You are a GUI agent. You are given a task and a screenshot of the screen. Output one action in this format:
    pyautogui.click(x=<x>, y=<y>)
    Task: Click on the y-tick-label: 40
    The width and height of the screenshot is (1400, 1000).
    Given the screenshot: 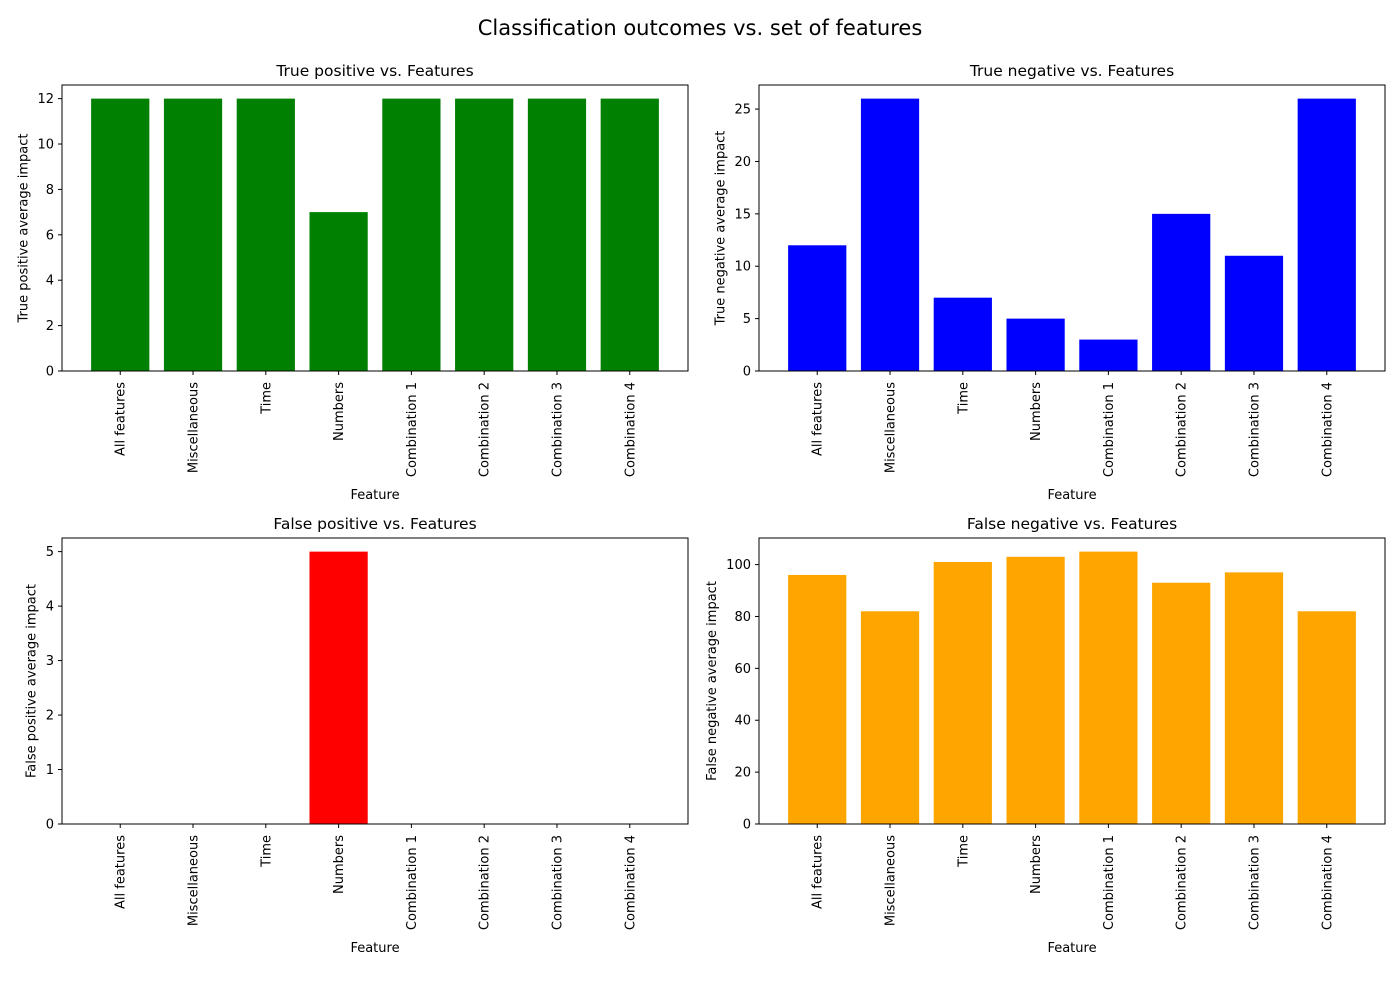 What is the action you would take?
    pyautogui.click(x=742, y=721)
    